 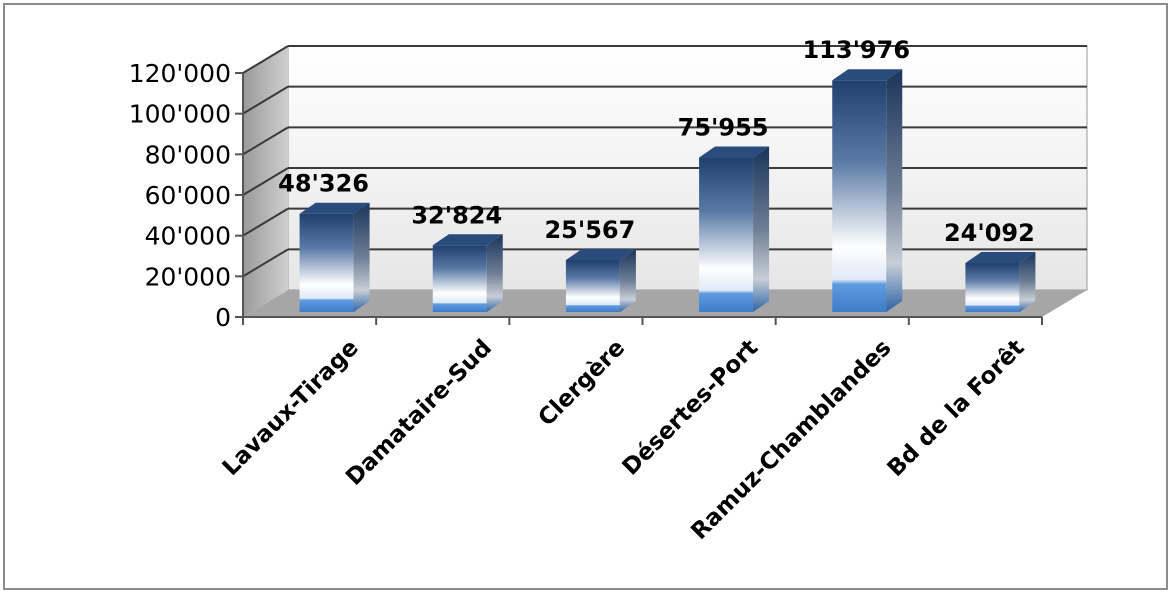 I want to click on y-tick-label: 20'000, so click(x=188, y=276).